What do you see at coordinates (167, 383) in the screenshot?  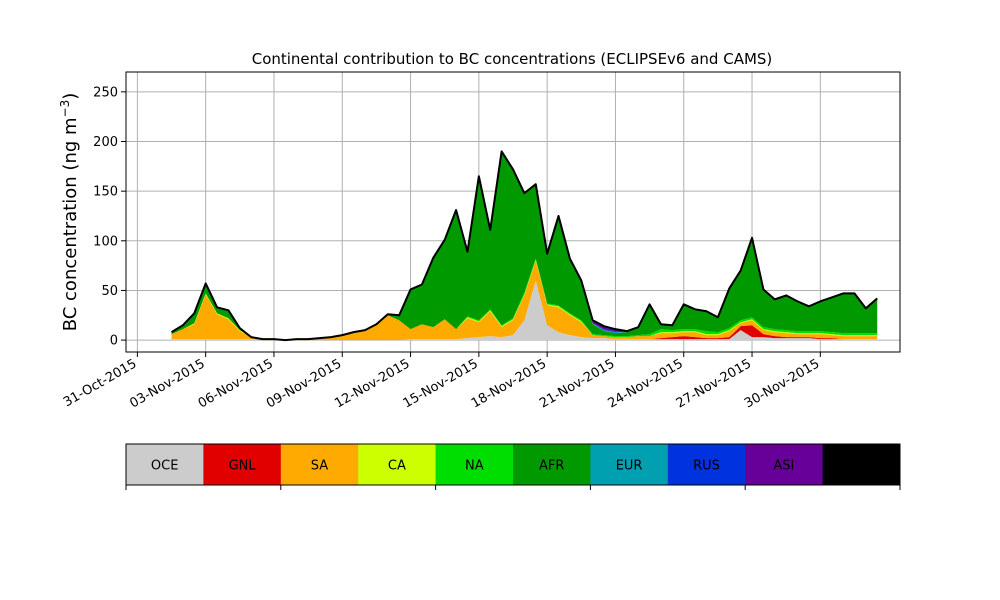 I see `x-tick-label: 03-Nov-2015` at bounding box center [167, 383].